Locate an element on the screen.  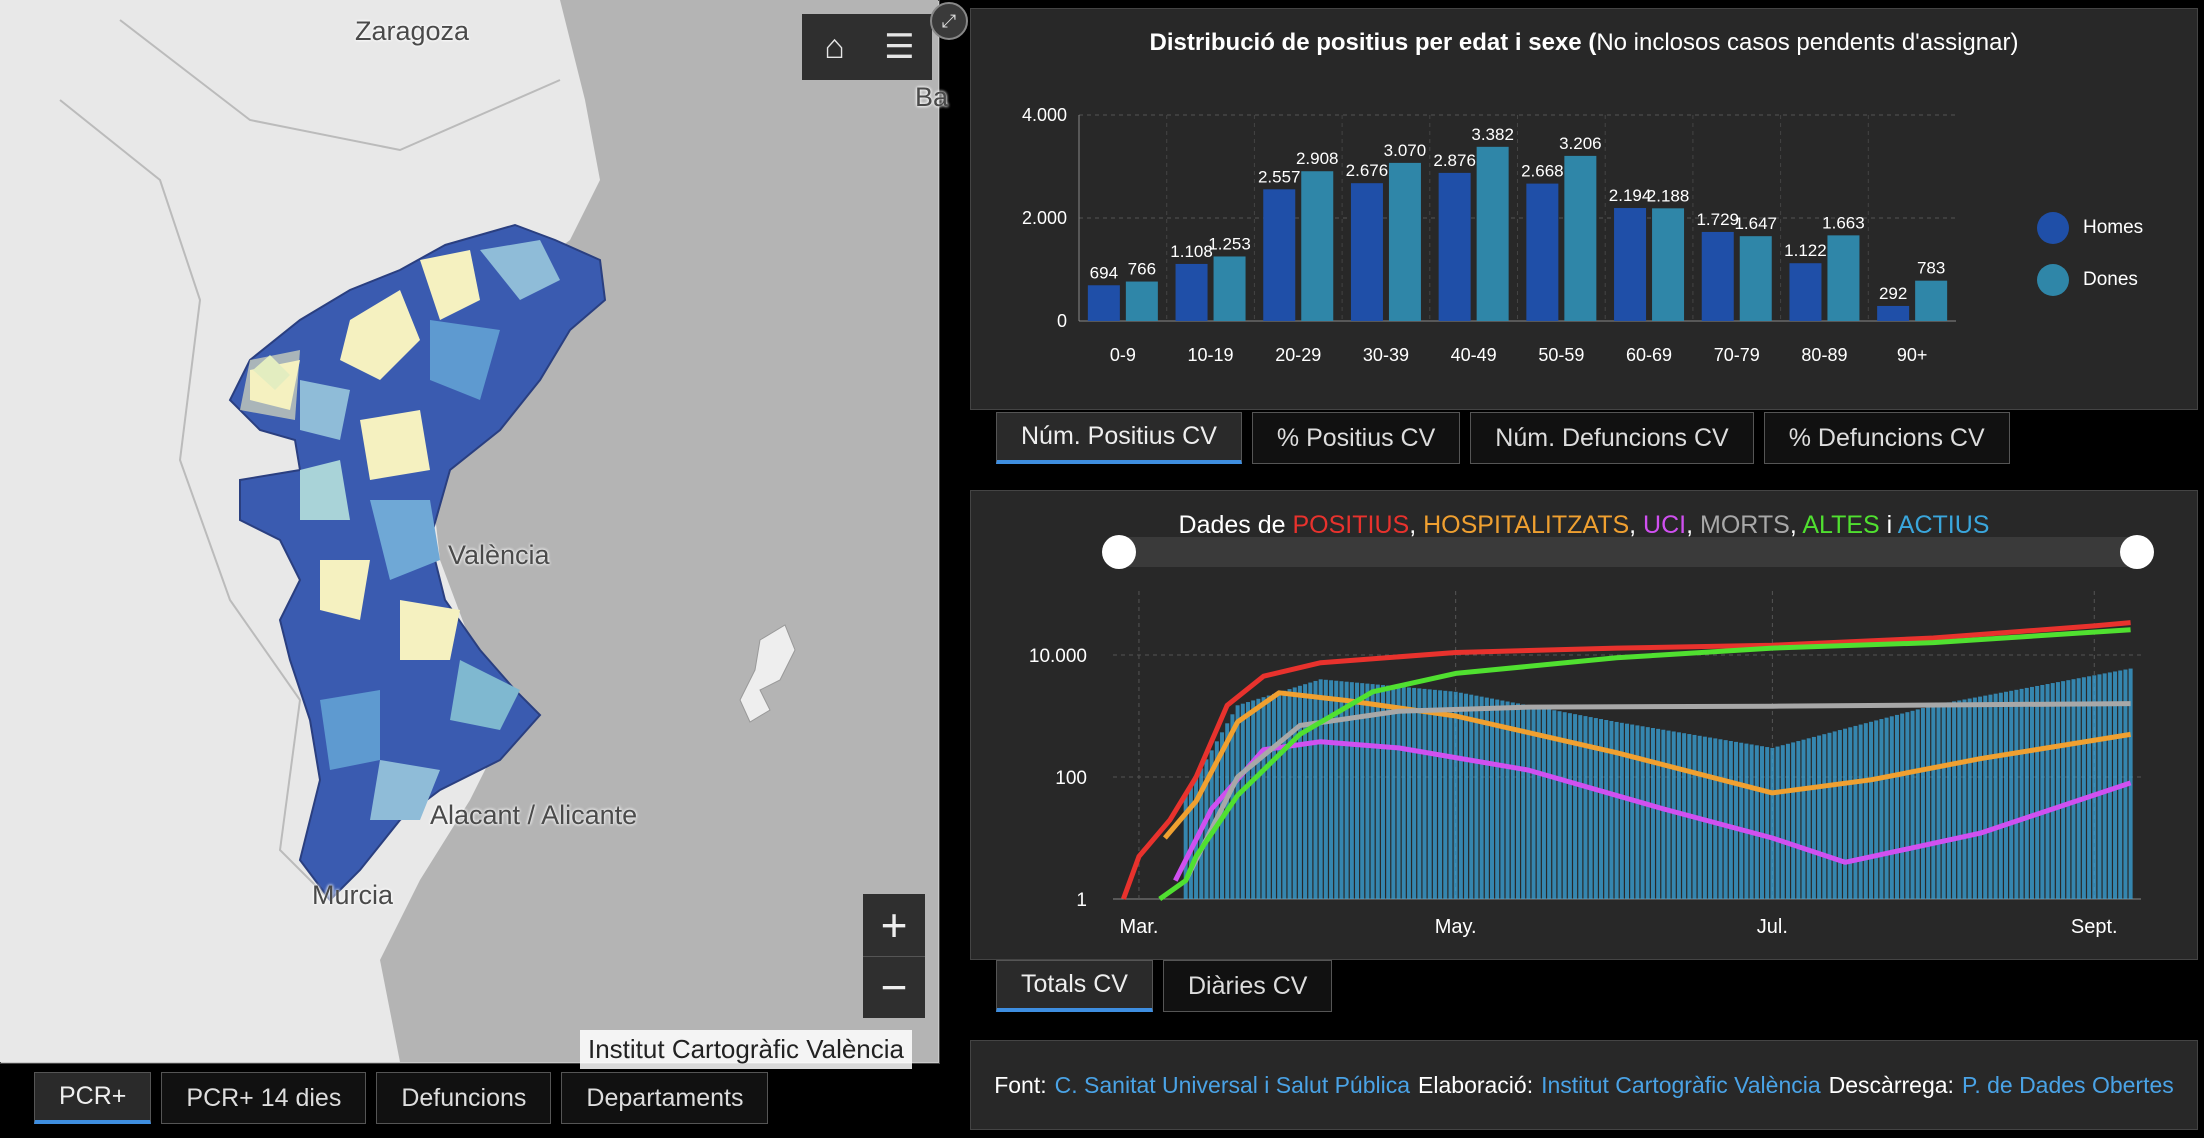
island-ibiza is located at coordinates (767, 673).